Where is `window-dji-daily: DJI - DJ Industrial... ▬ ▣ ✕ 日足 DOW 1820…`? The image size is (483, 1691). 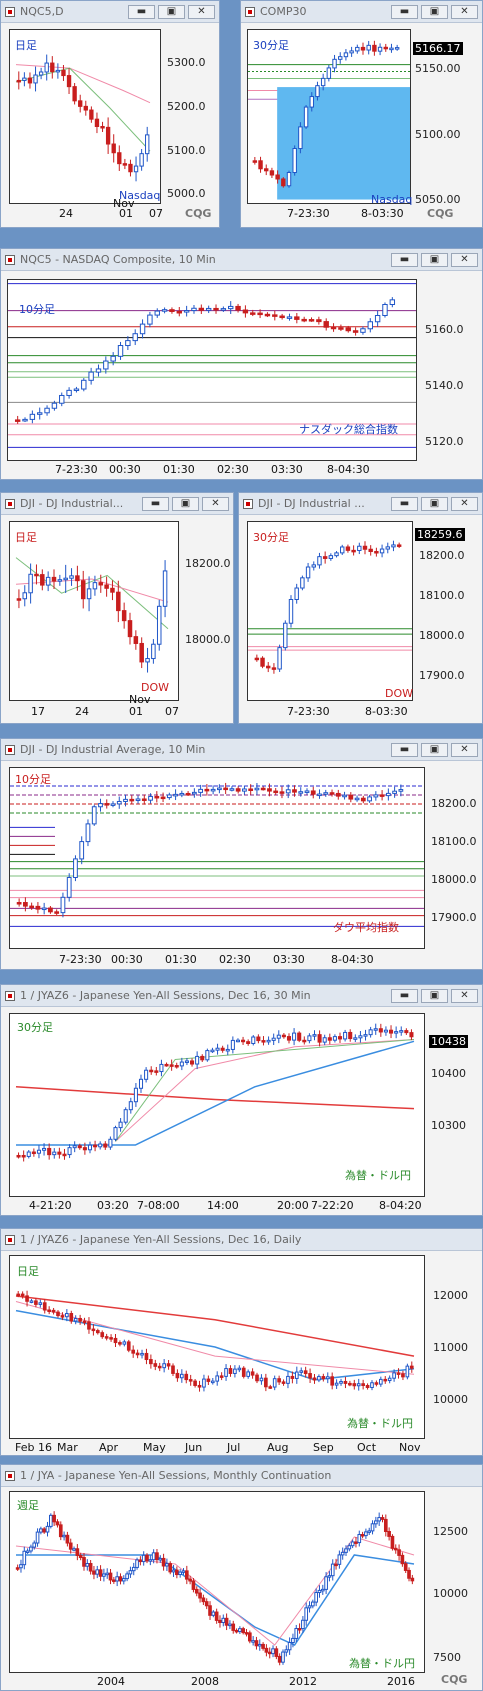
window-dji-daily: DJI - DJ Industrial... ▬ ▣ ✕ 日足 DOW 1820… is located at coordinates (117, 608).